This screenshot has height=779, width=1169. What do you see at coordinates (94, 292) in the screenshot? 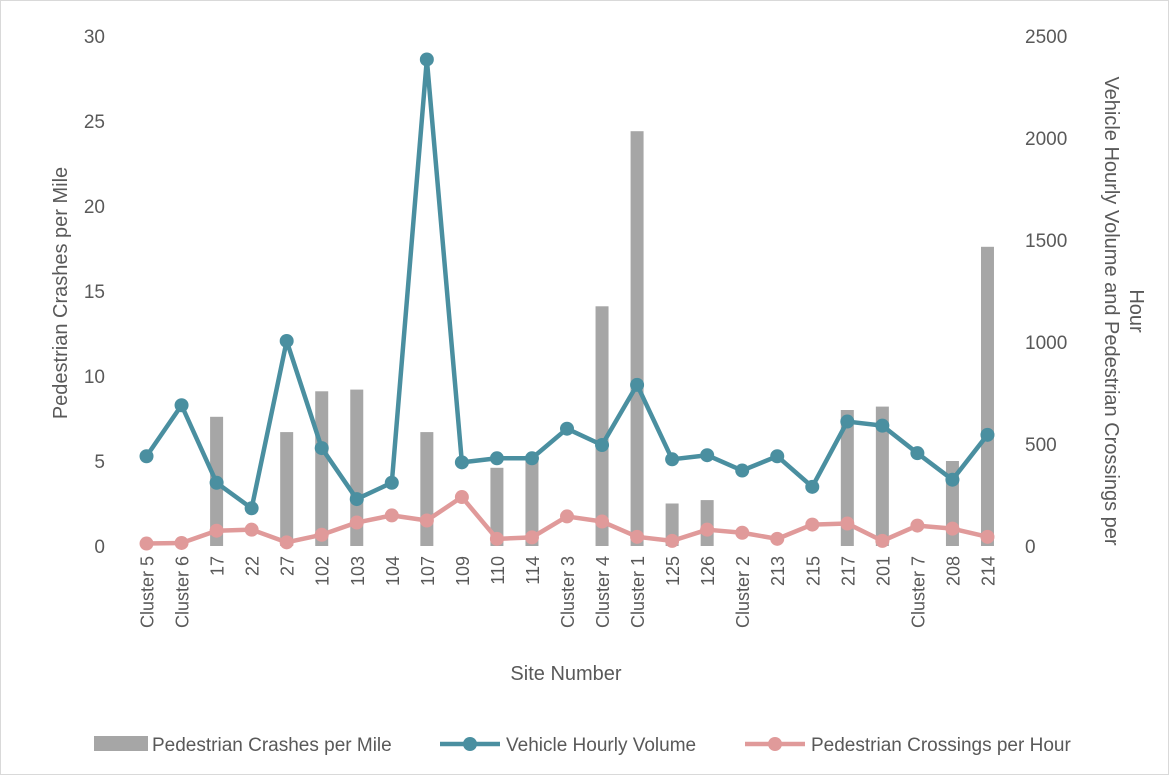
I see `left-axis: 0 5 10 15 20 25 30` at bounding box center [94, 292].